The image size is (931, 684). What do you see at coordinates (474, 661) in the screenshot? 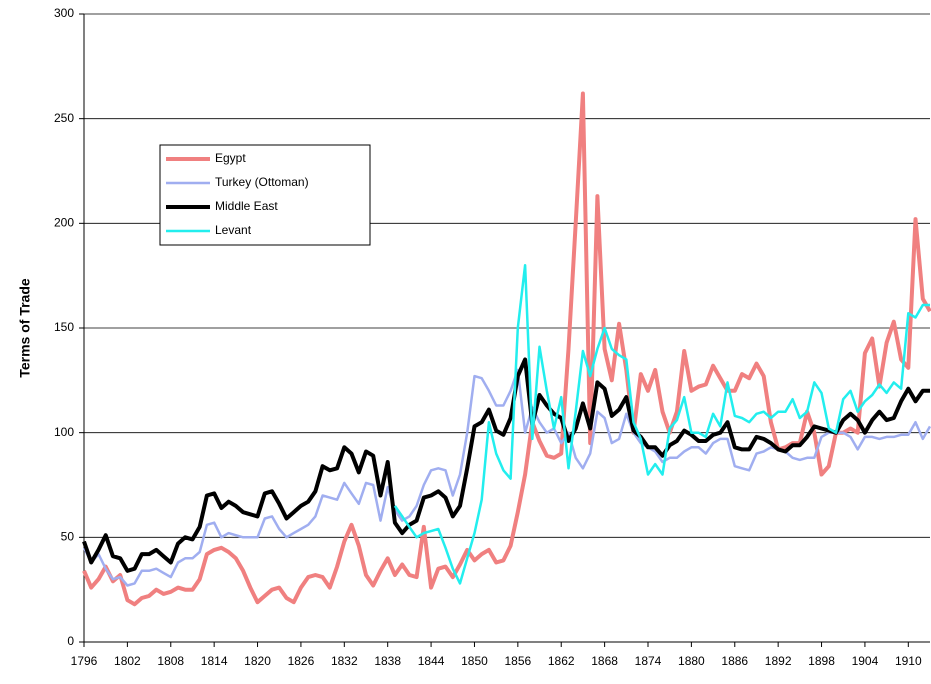
I see `x-tick-label: 1850` at bounding box center [474, 661].